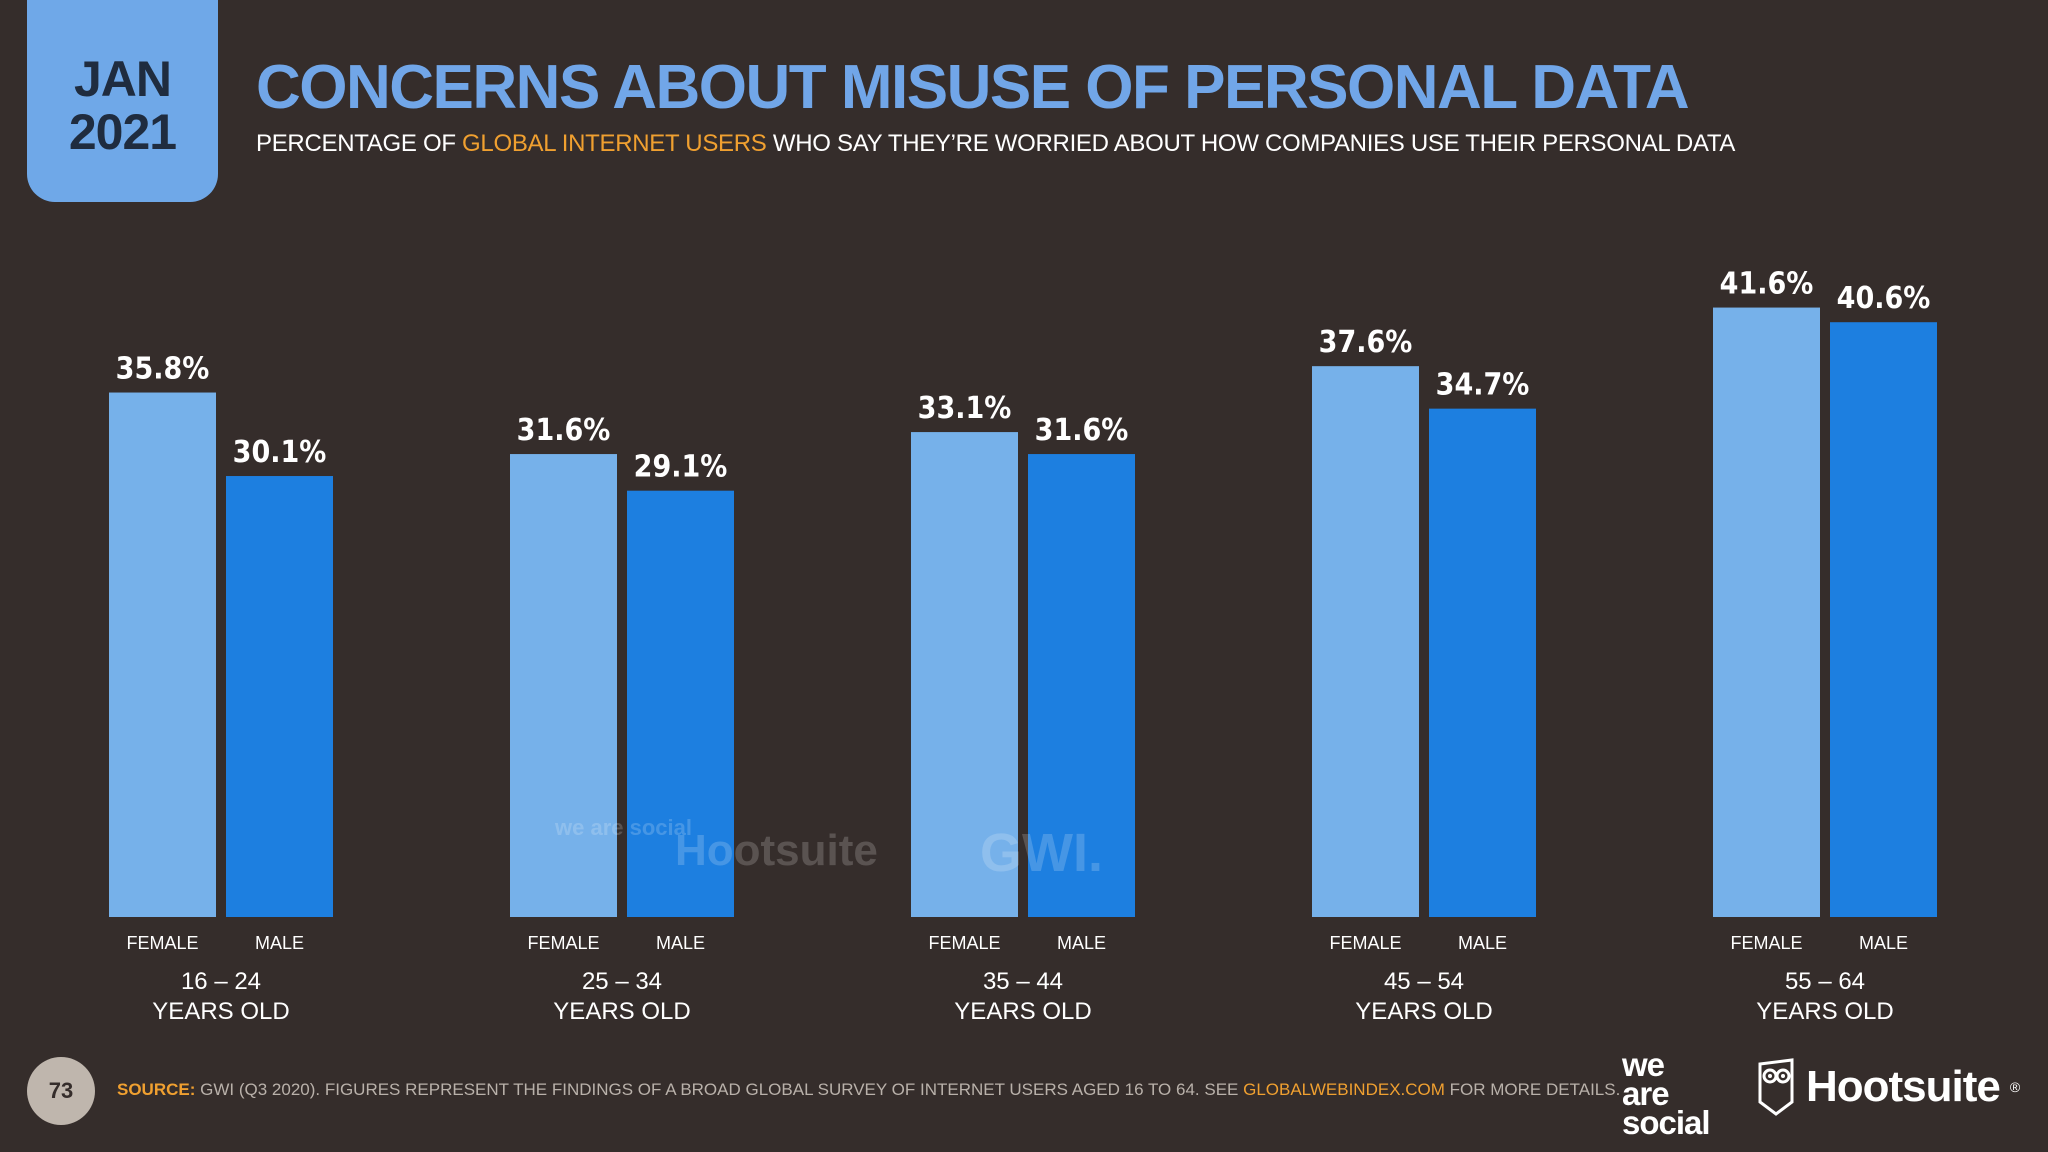  I want to click on series-label-male-4: MALE, so click(1883, 943).